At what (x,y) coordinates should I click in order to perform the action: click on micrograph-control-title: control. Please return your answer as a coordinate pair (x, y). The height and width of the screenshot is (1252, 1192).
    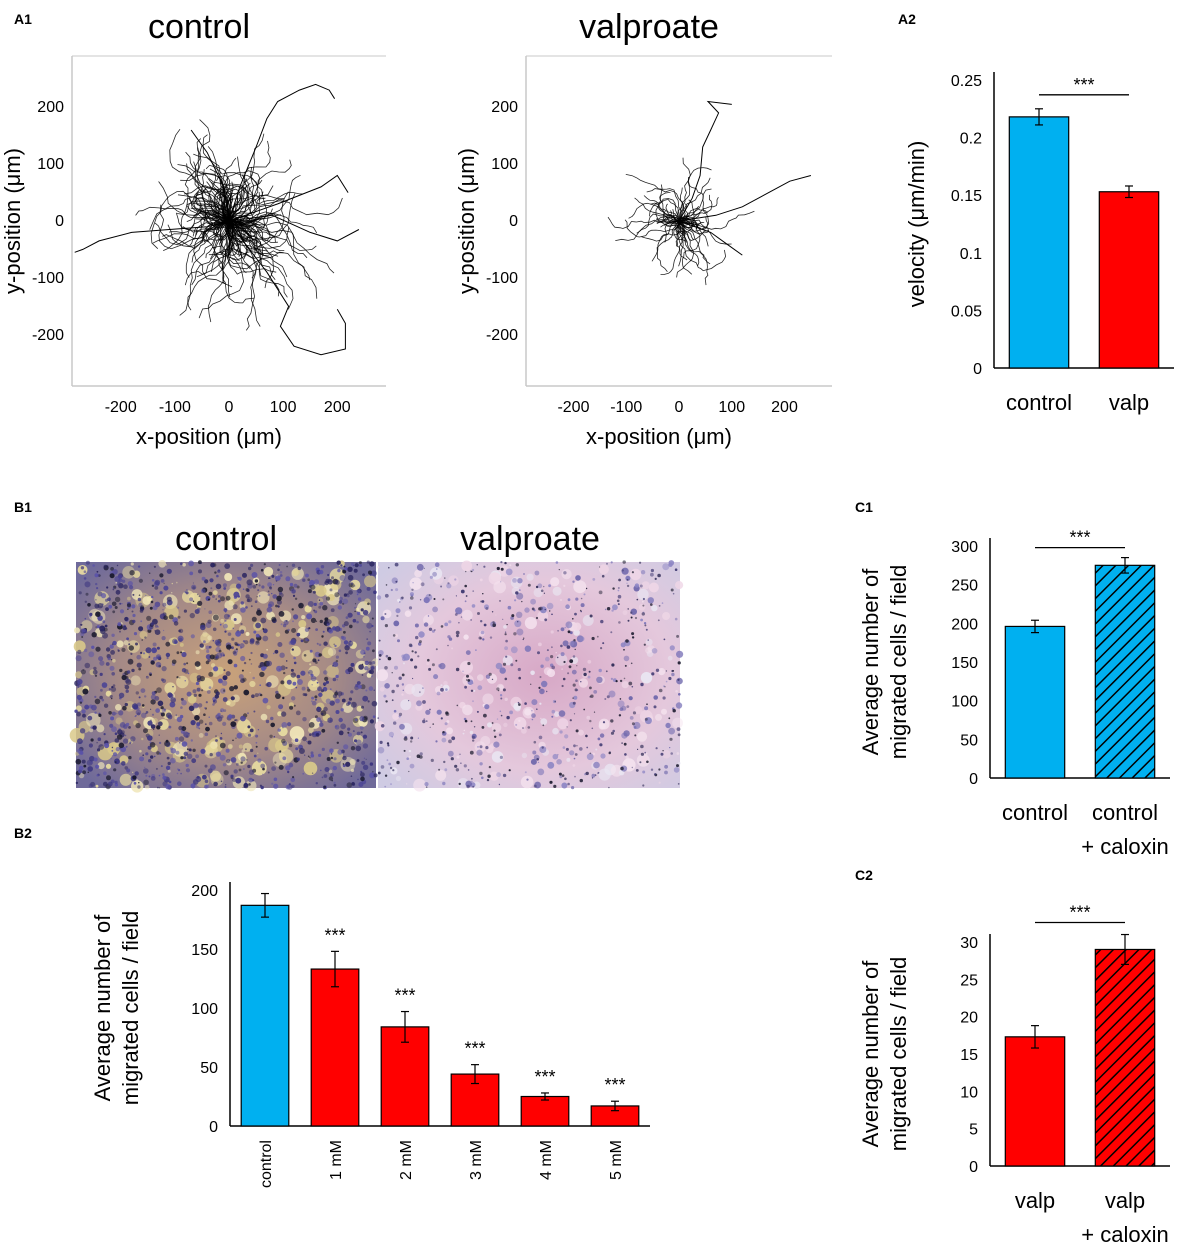
    Looking at the image, I should click on (226, 539).